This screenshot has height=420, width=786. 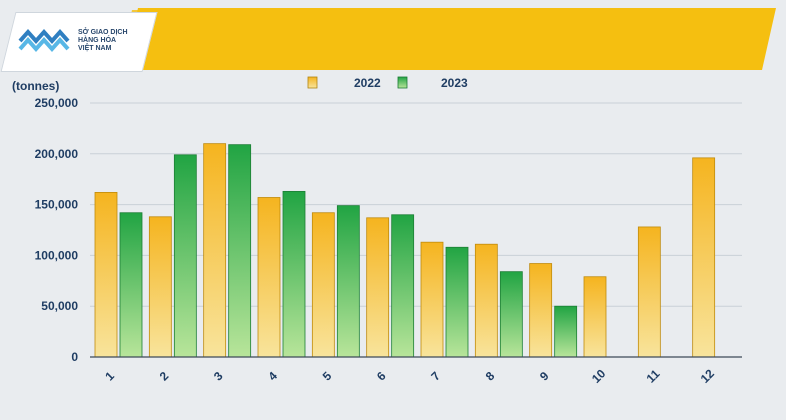 What do you see at coordinates (387, 83) in the screenshot?
I see `legend: 2022 2023` at bounding box center [387, 83].